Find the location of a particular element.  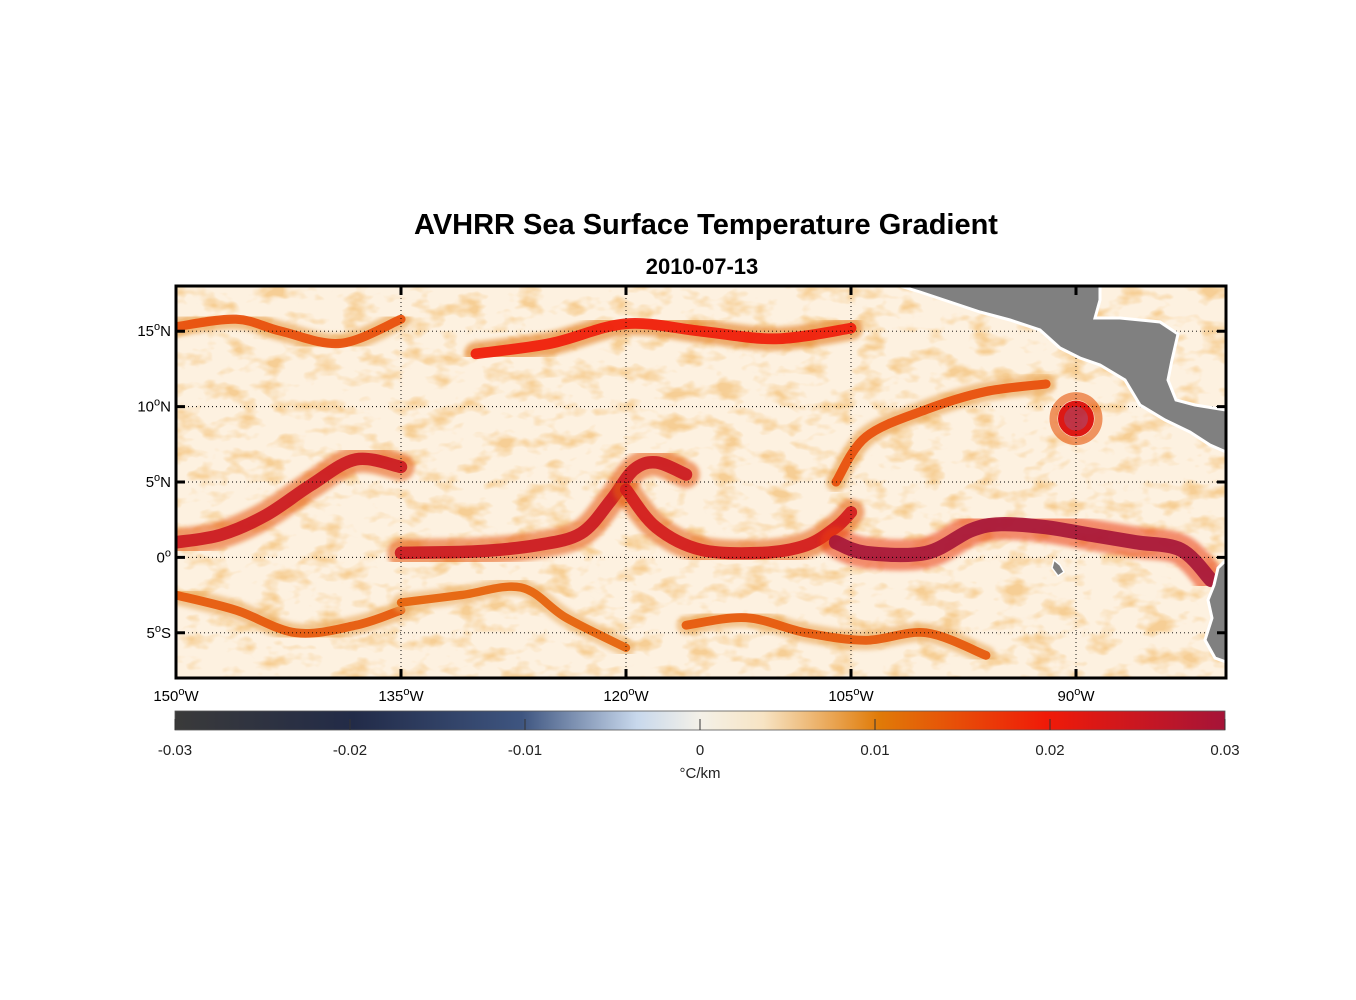

colorbar-tick-label: 0 is located at coordinates (700, 750).